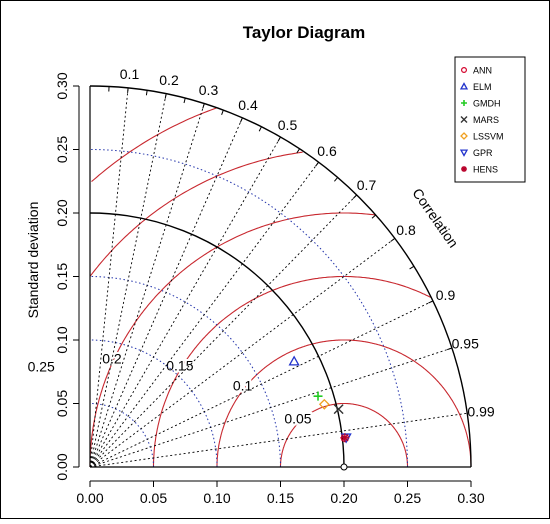  Describe the element at coordinates (280, 498) in the screenshot. I see `x-tick-label-0.15: 0.15` at that location.